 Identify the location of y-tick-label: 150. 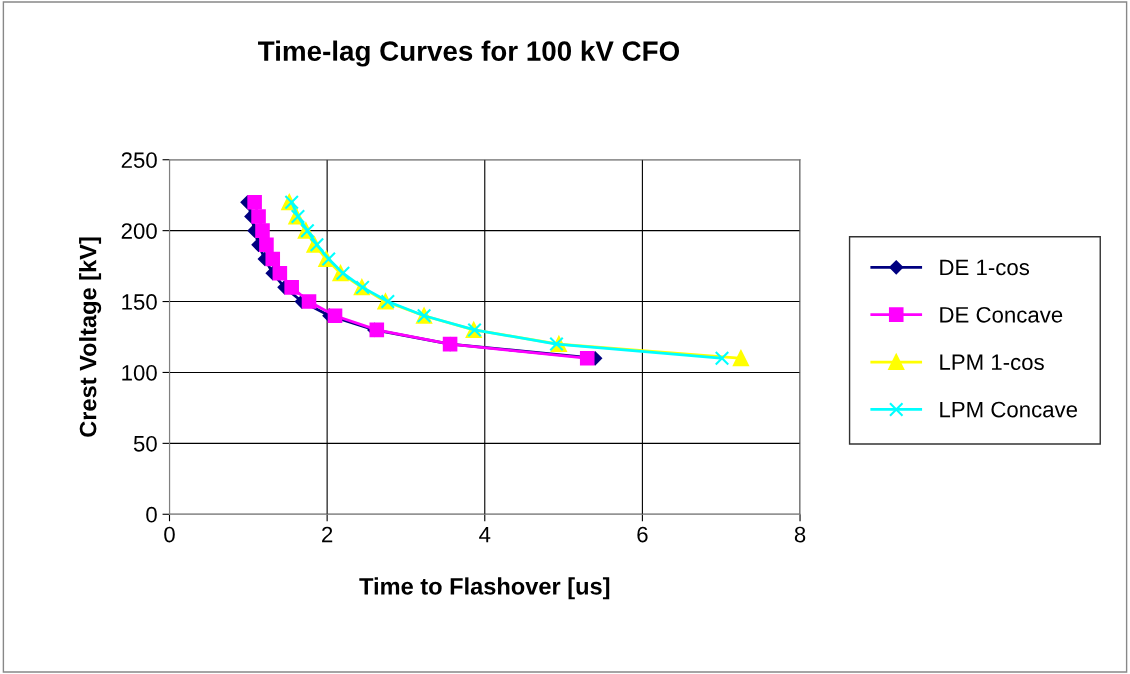
(139, 302).